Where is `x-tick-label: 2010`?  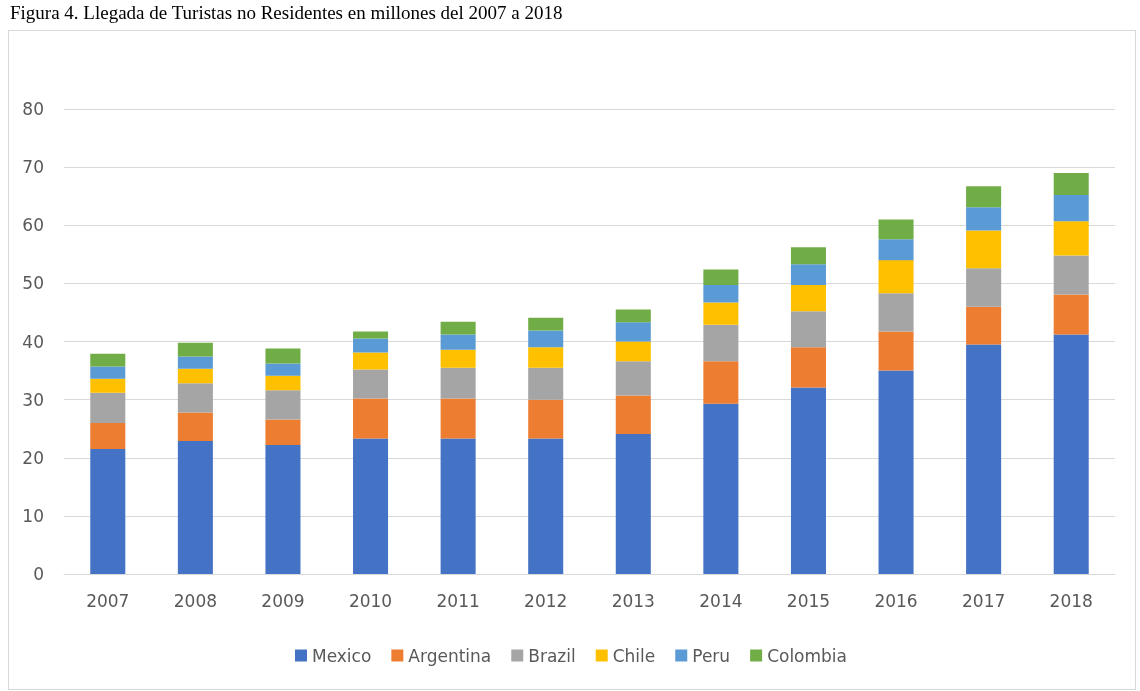
x-tick-label: 2010 is located at coordinates (370, 600).